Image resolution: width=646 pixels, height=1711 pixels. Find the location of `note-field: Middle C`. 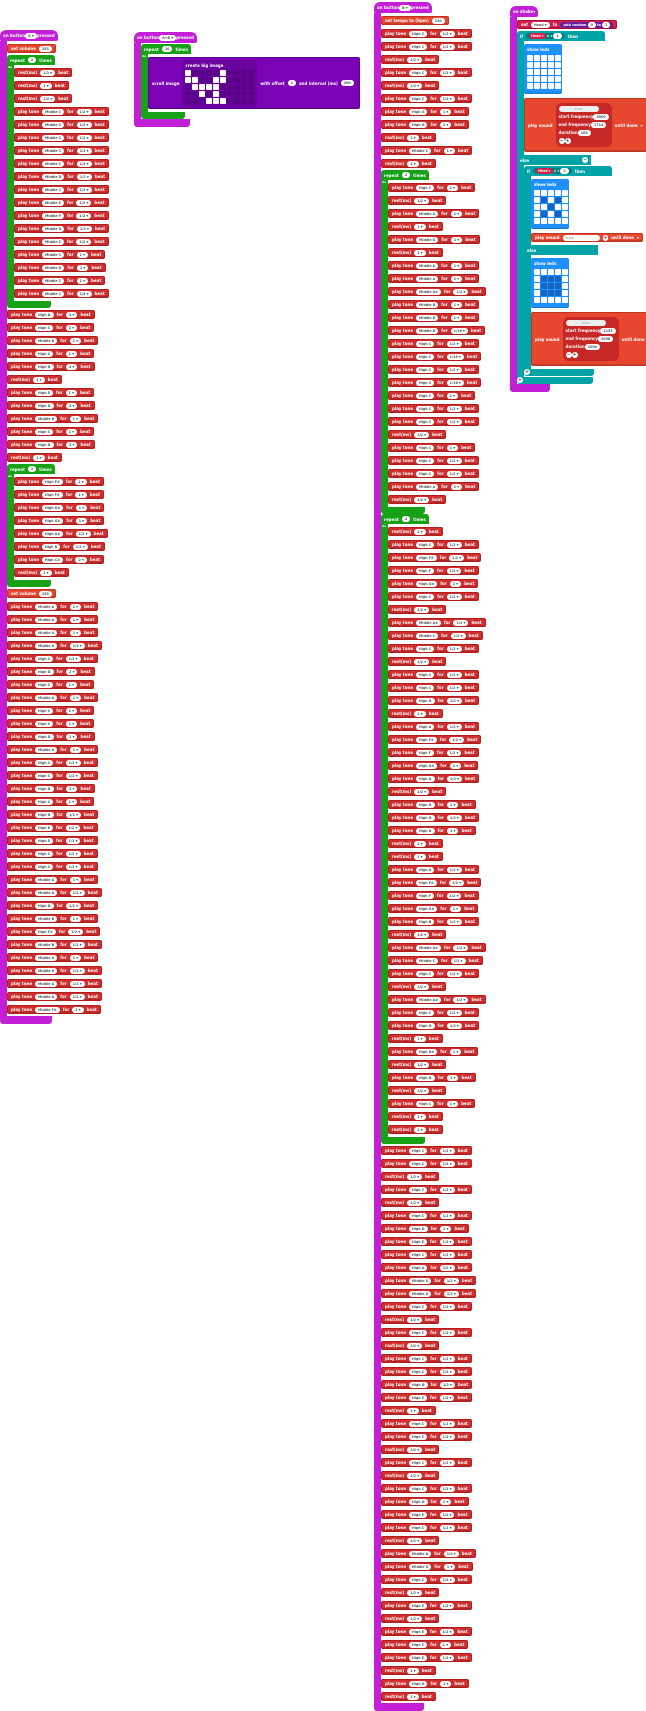

note-field: Middle C is located at coordinates (53, 254).